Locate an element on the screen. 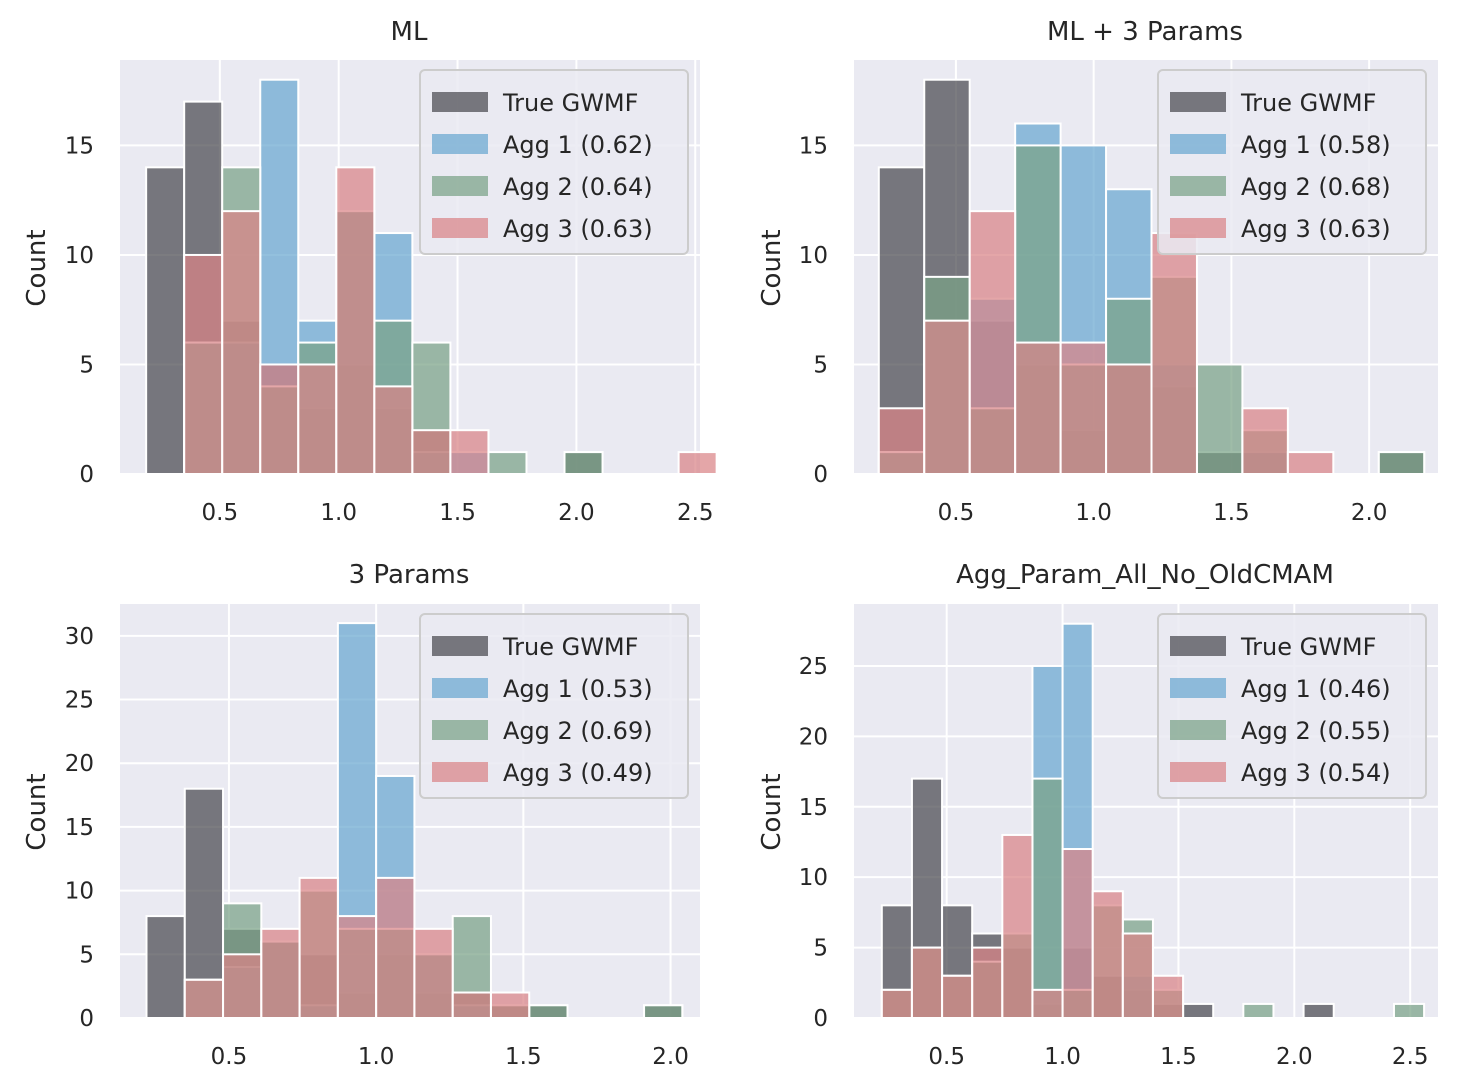 The image size is (1457, 1090). legend-label: Agg 3 (0.54) is located at coordinates (1316, 773).